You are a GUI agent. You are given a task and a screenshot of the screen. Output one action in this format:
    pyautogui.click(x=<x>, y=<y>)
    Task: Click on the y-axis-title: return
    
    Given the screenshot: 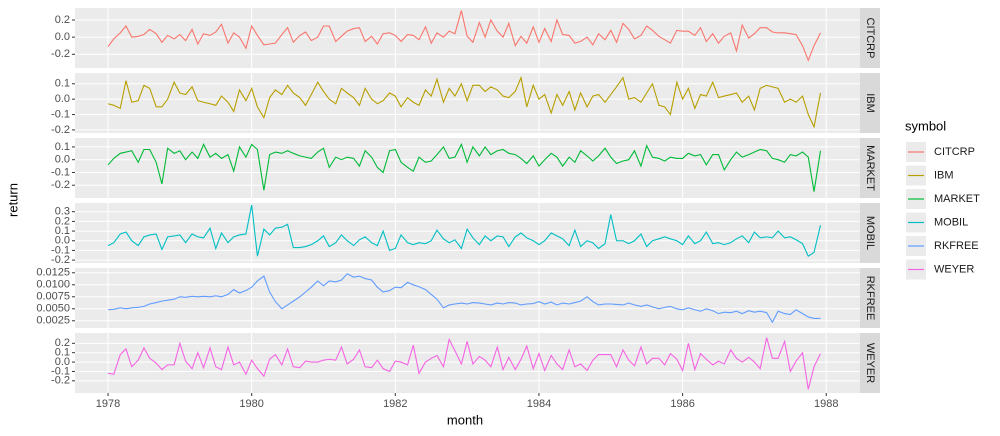 What is the action you would take?
    pyautogui.click(x=12, y=200)
    